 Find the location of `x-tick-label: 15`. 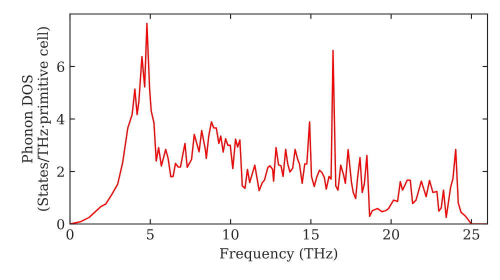

x-tick-label: 15 is located at coordinates (311, 234).